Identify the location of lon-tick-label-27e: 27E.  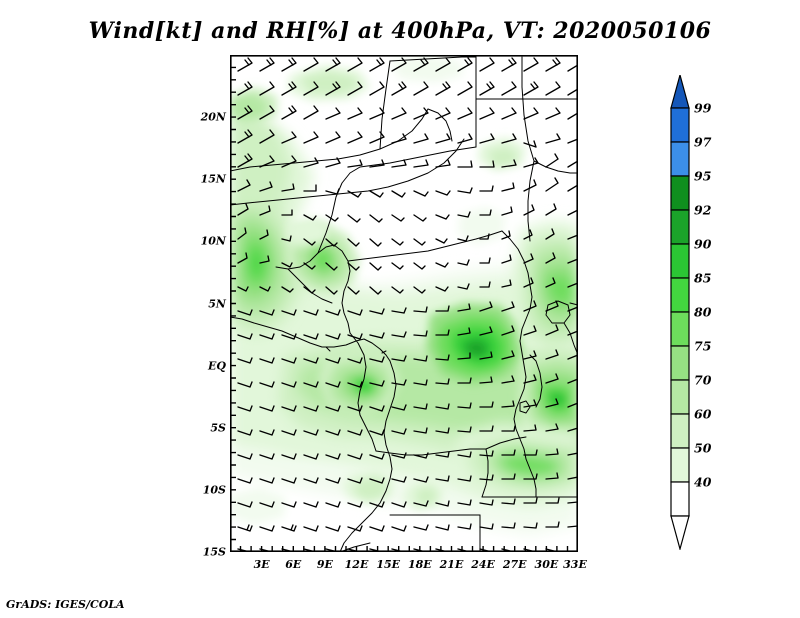
(514, 564).